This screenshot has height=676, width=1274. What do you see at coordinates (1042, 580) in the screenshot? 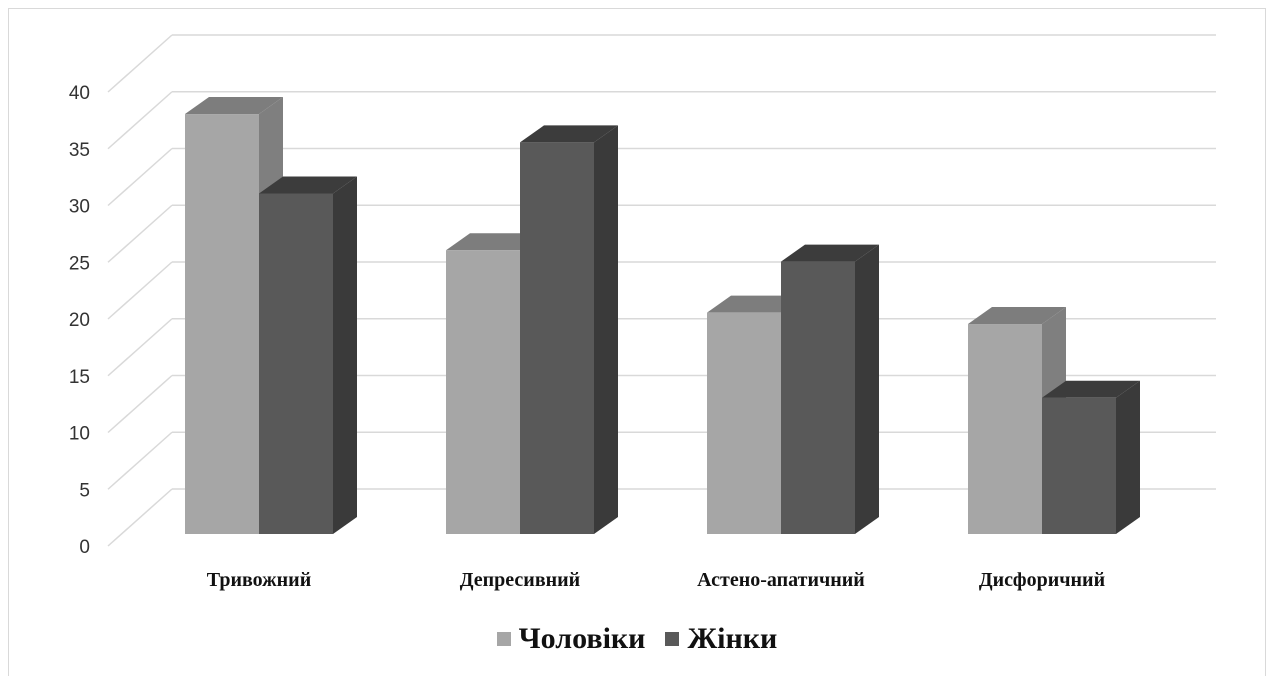
I see `x-category-label: Дисфоричний` at bounding box center [1042, 580].